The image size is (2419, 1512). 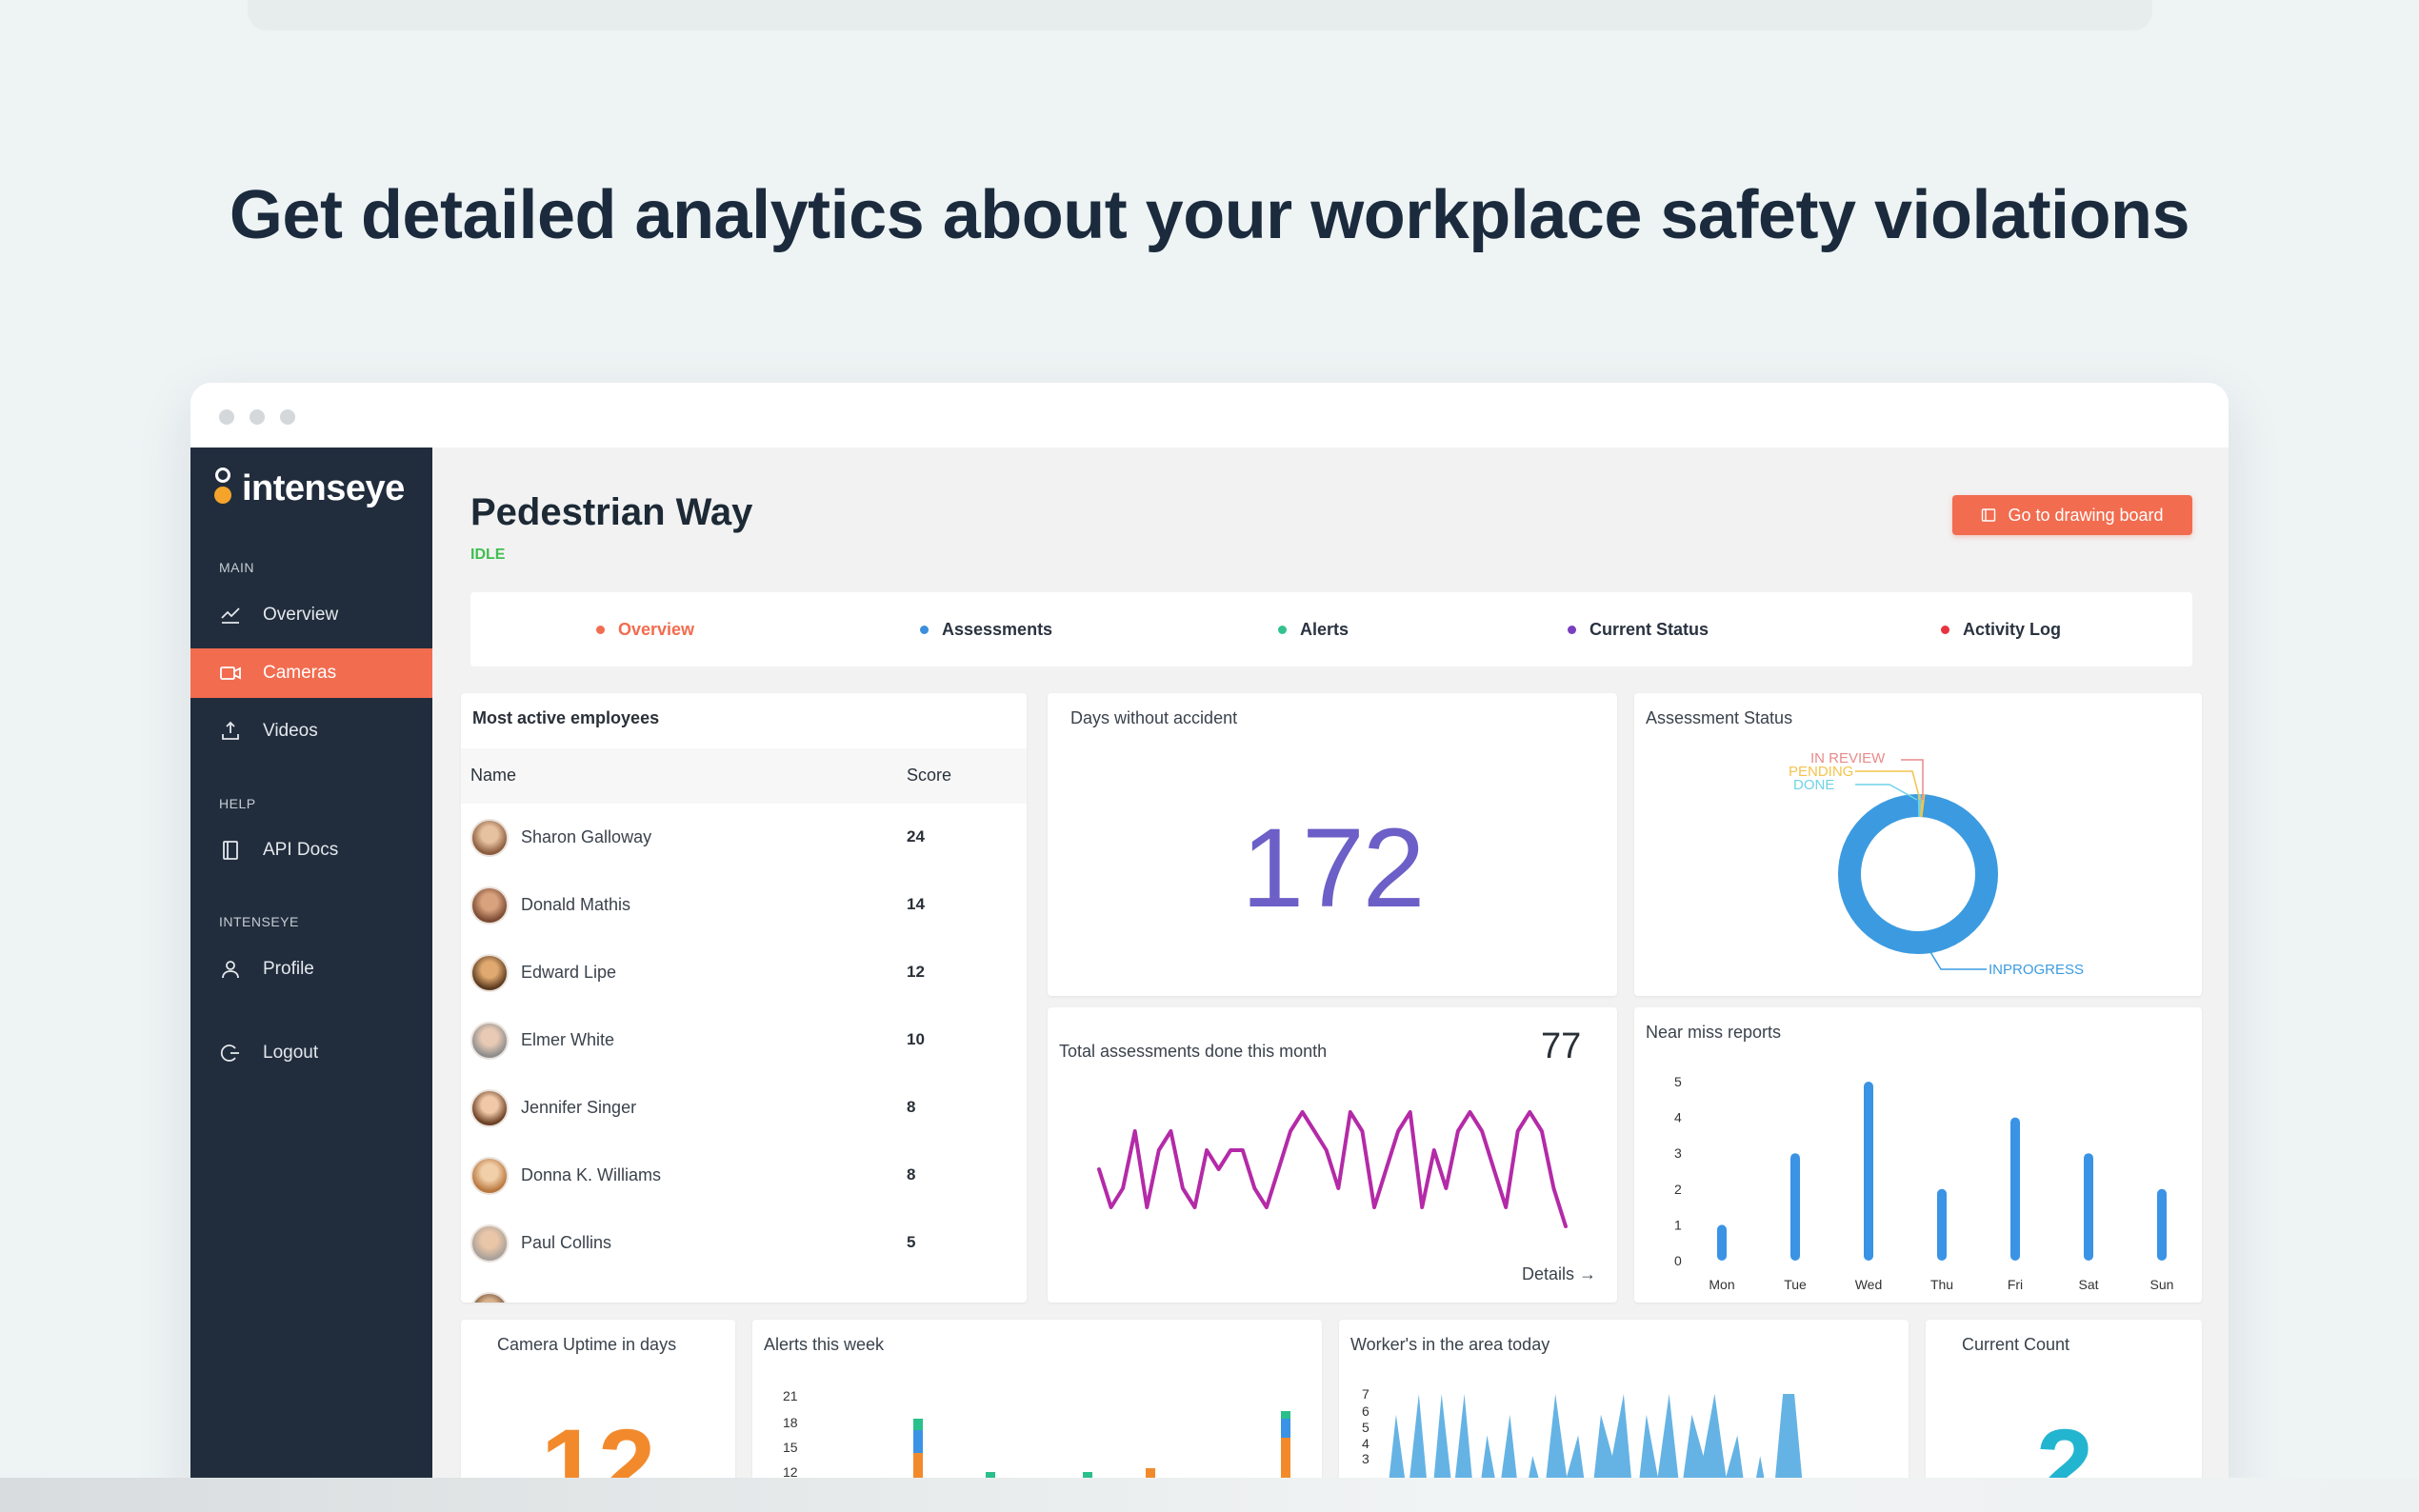 What do you see at coordinates (566, 1242) in the screenshot?
I see `employee-name: Paul Collins` at bounding box center [566, 1242].